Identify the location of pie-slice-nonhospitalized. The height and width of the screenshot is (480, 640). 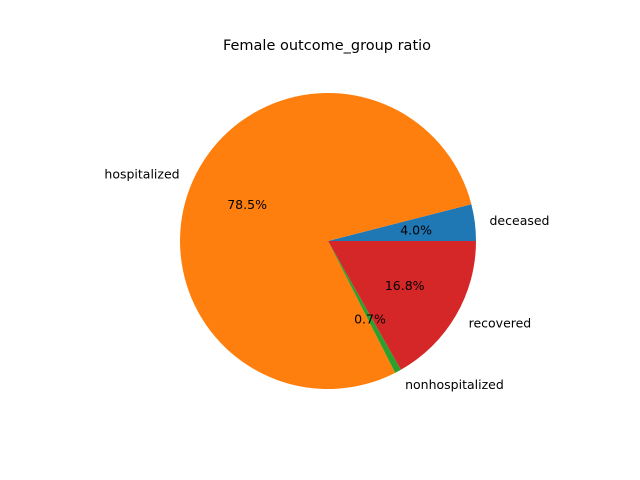
(364, 307).